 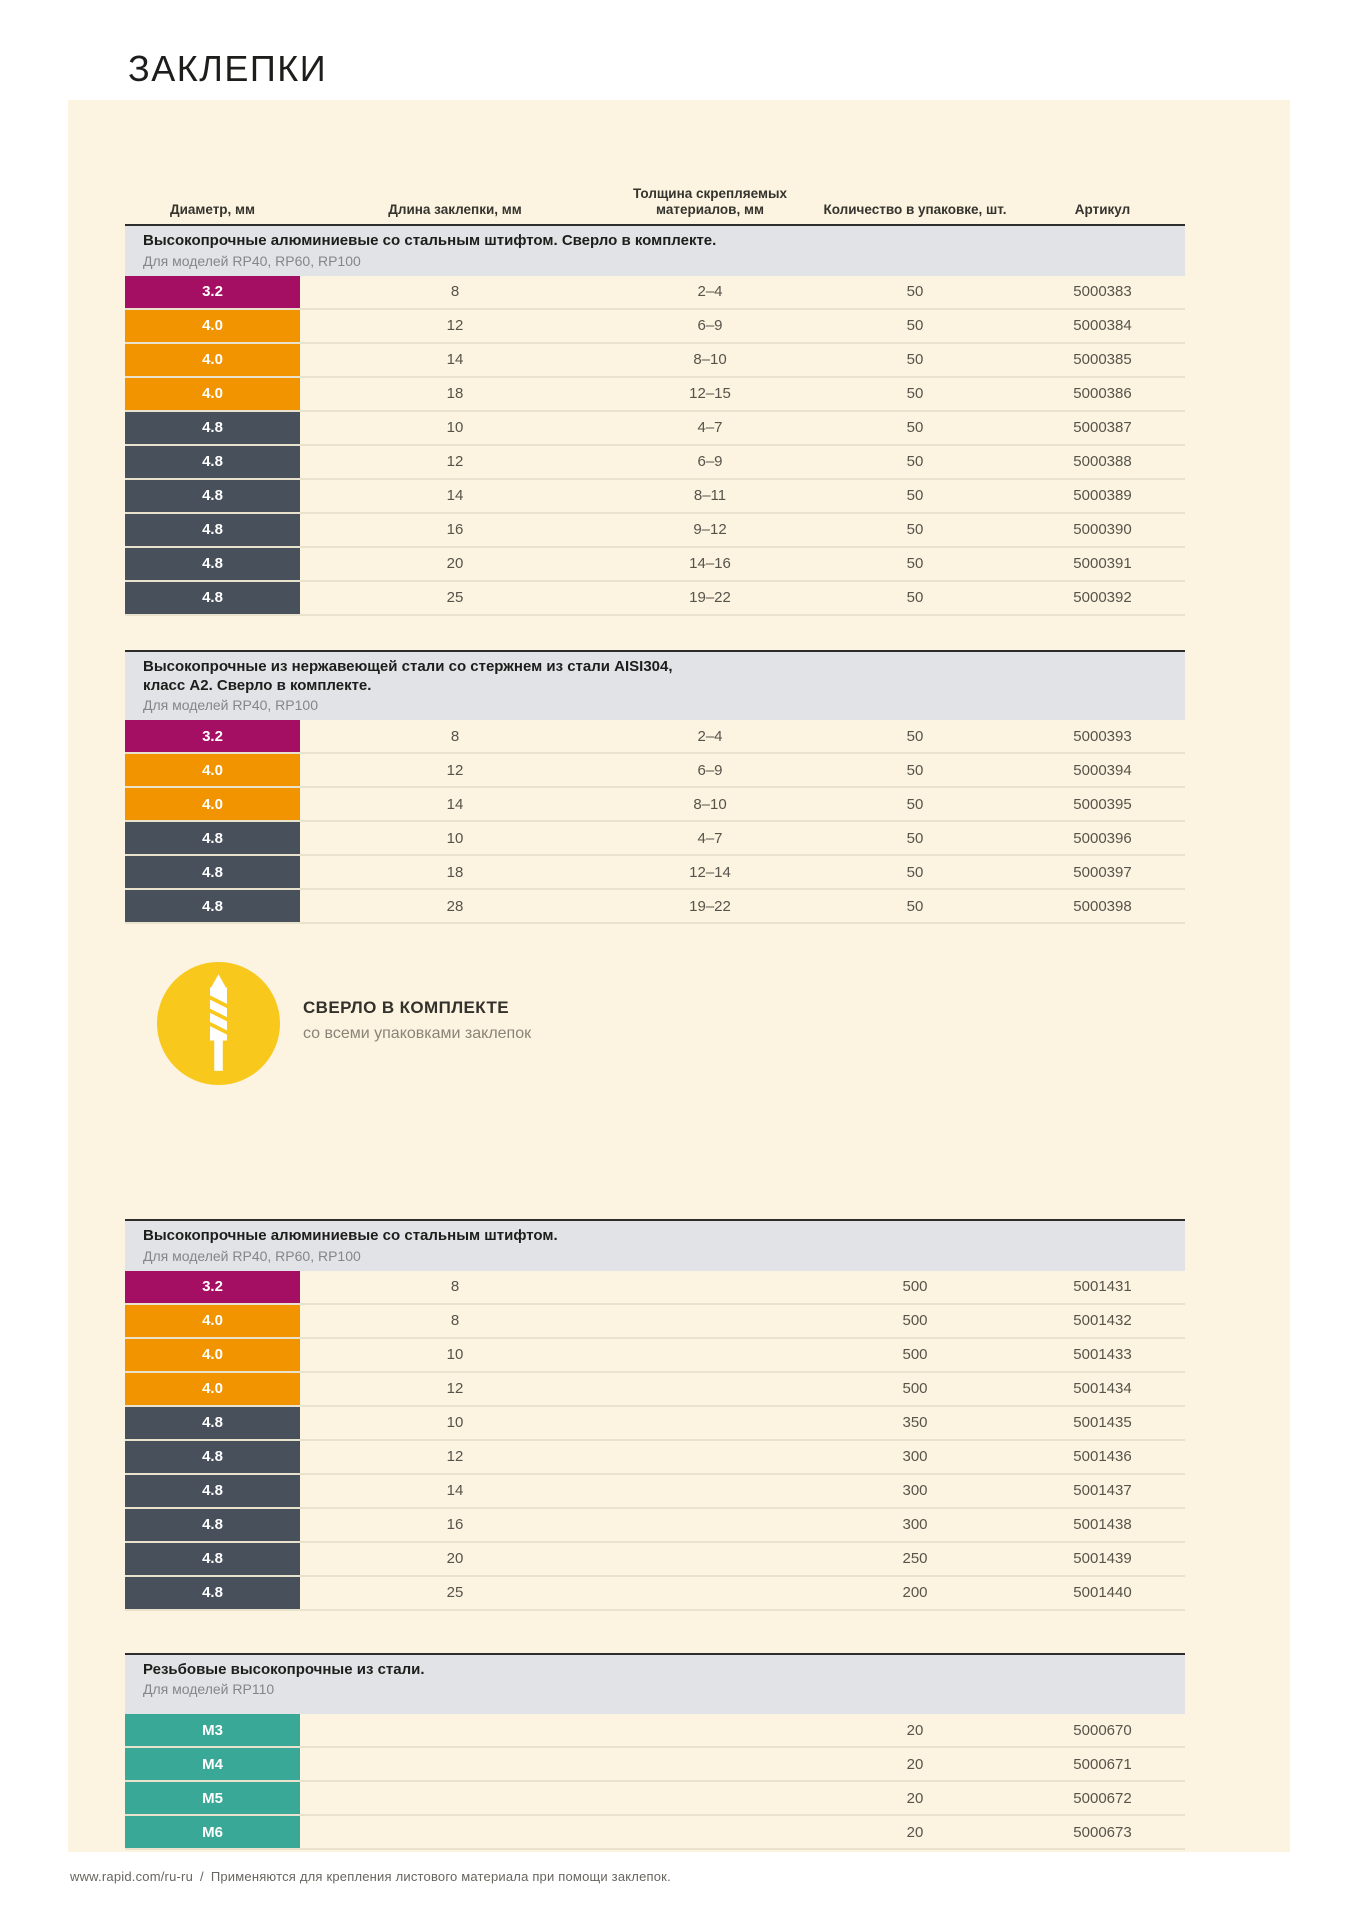 What do you see at coordinates (1102, 1593) in the screenshot?
I see `article-cell: 5001440` at bounding box center [1102, 1593].